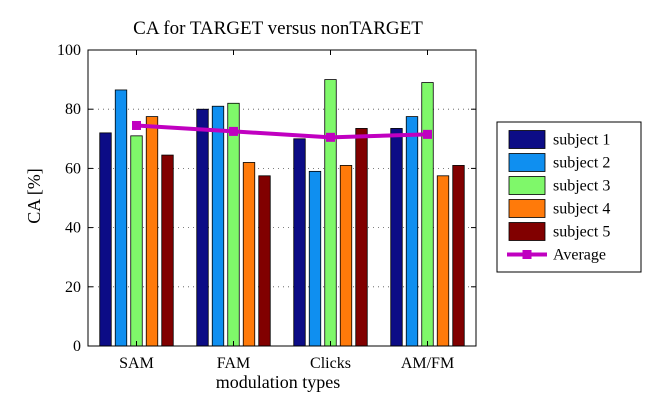 The image size is (664, 412). I want to click on y-tick-label: 0, so click(77, 346).